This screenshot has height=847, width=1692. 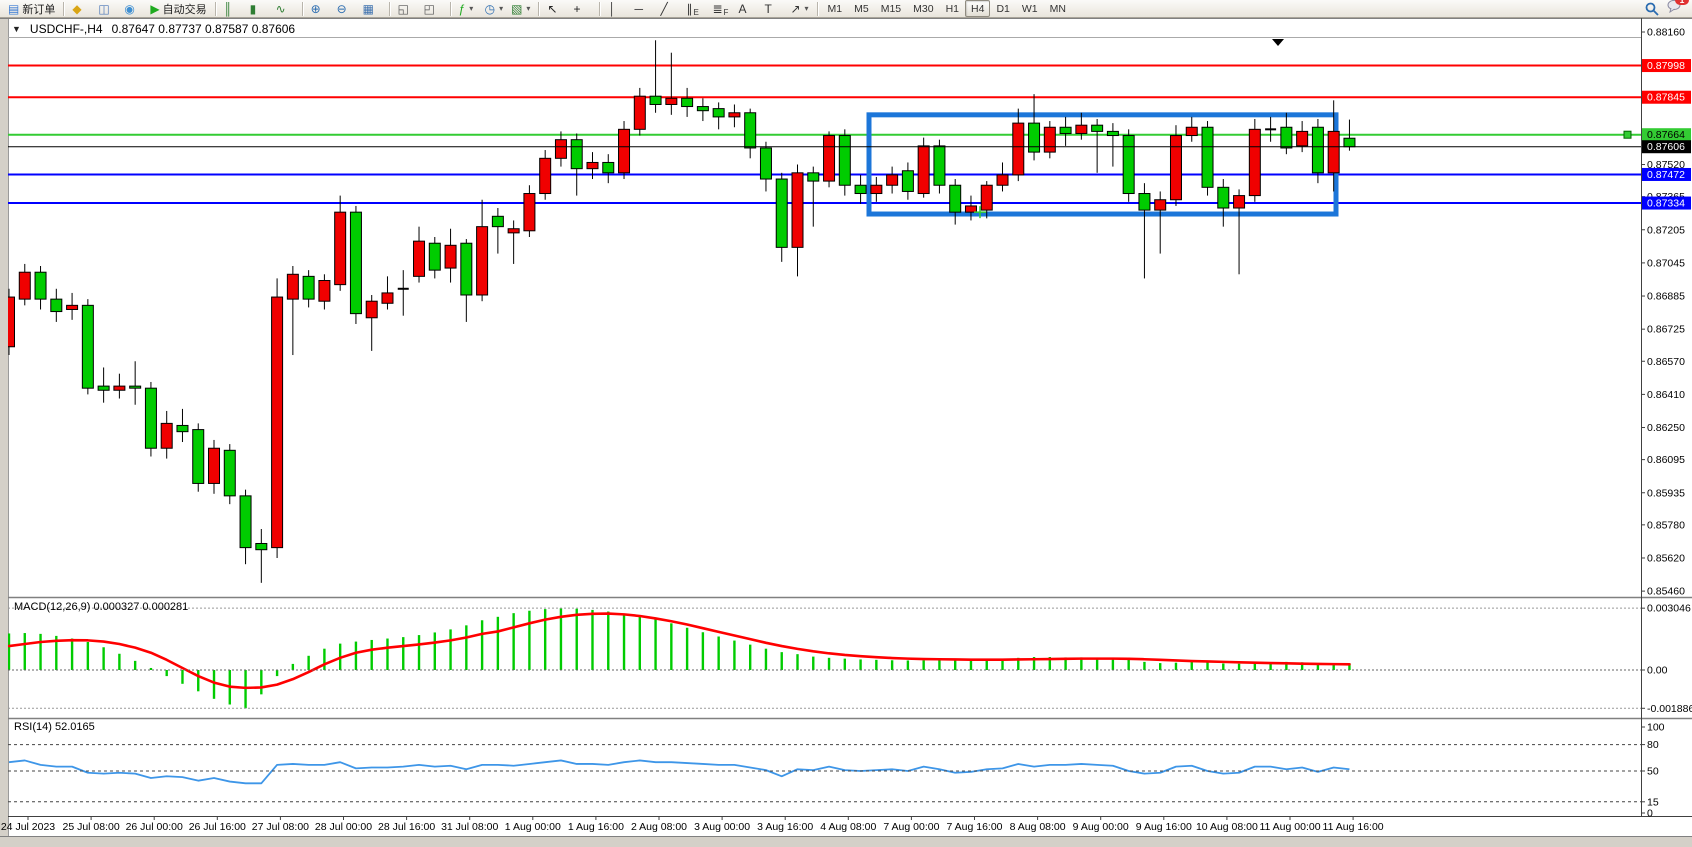 What do you see at coordinates (4, 427) in the screenshot?
I see `window-left-frame` at bounding box center [4, 427].